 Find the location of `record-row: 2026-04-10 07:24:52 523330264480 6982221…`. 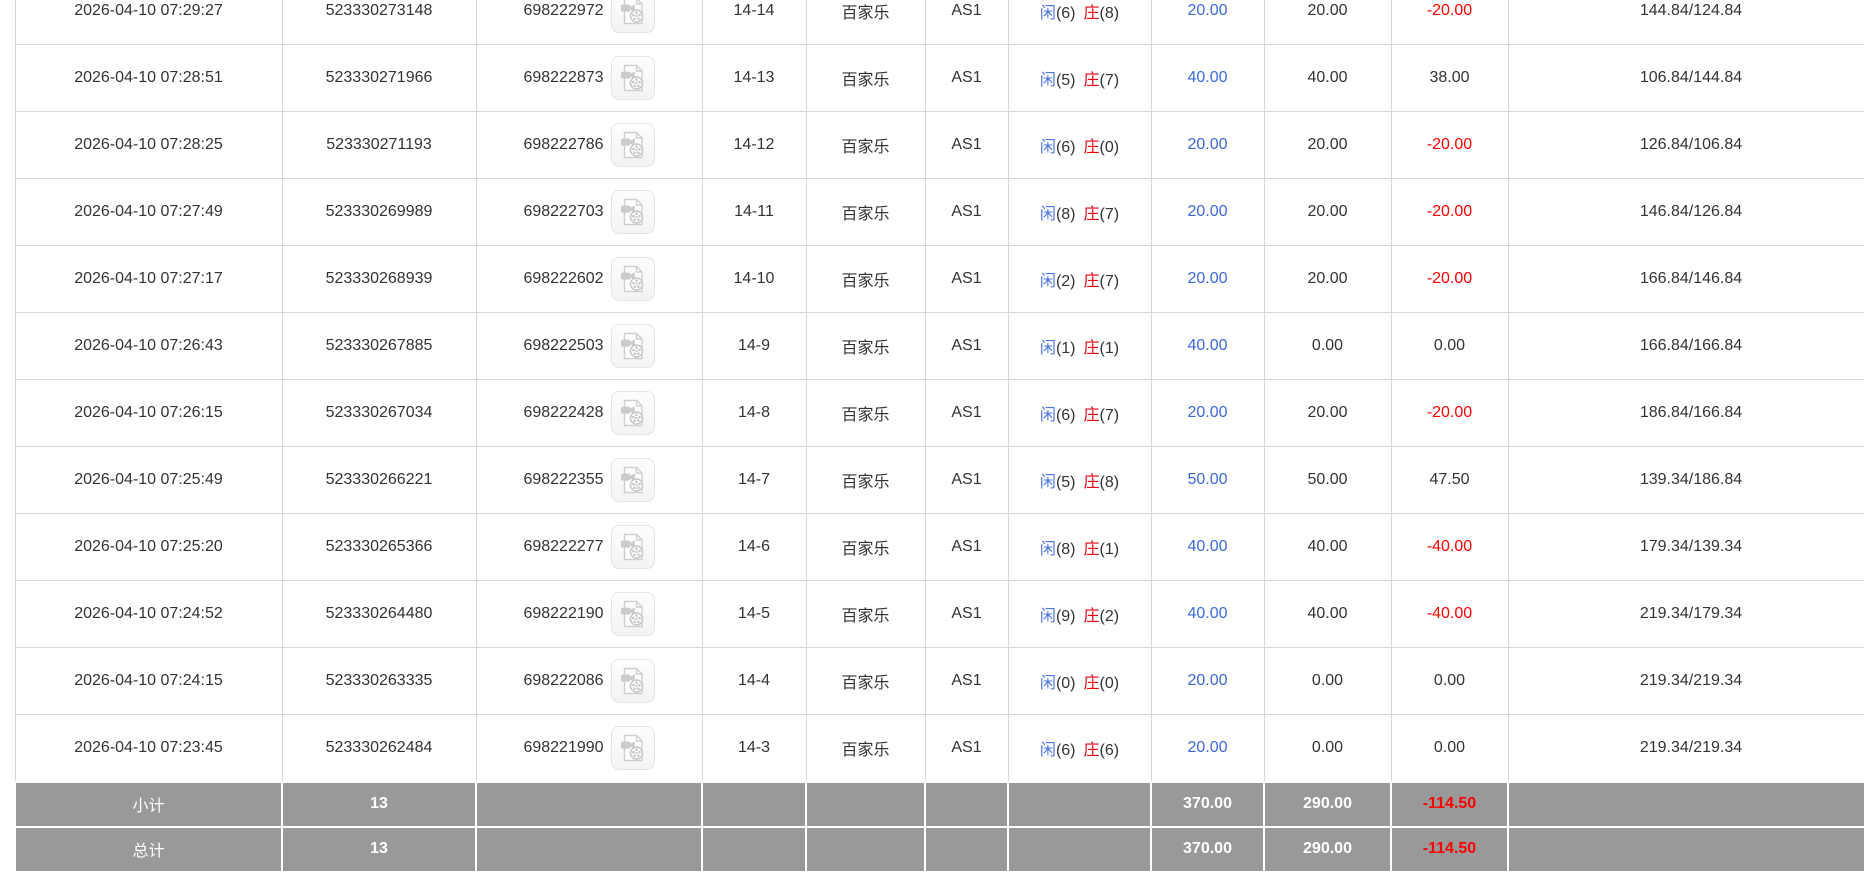

record-row: 2026-04-10 07:24:52 523330264480 6982221… is located at coordinates (939, 614).